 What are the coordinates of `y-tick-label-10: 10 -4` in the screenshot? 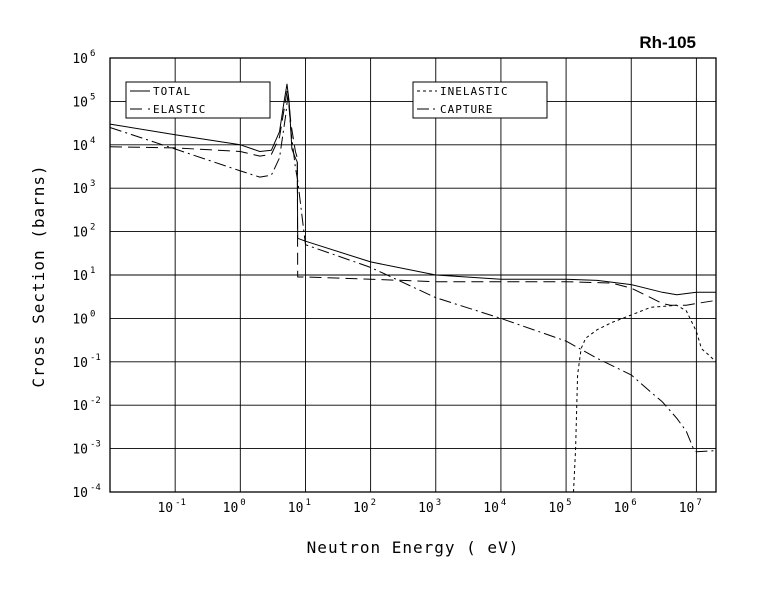 It's located at (86, 492).